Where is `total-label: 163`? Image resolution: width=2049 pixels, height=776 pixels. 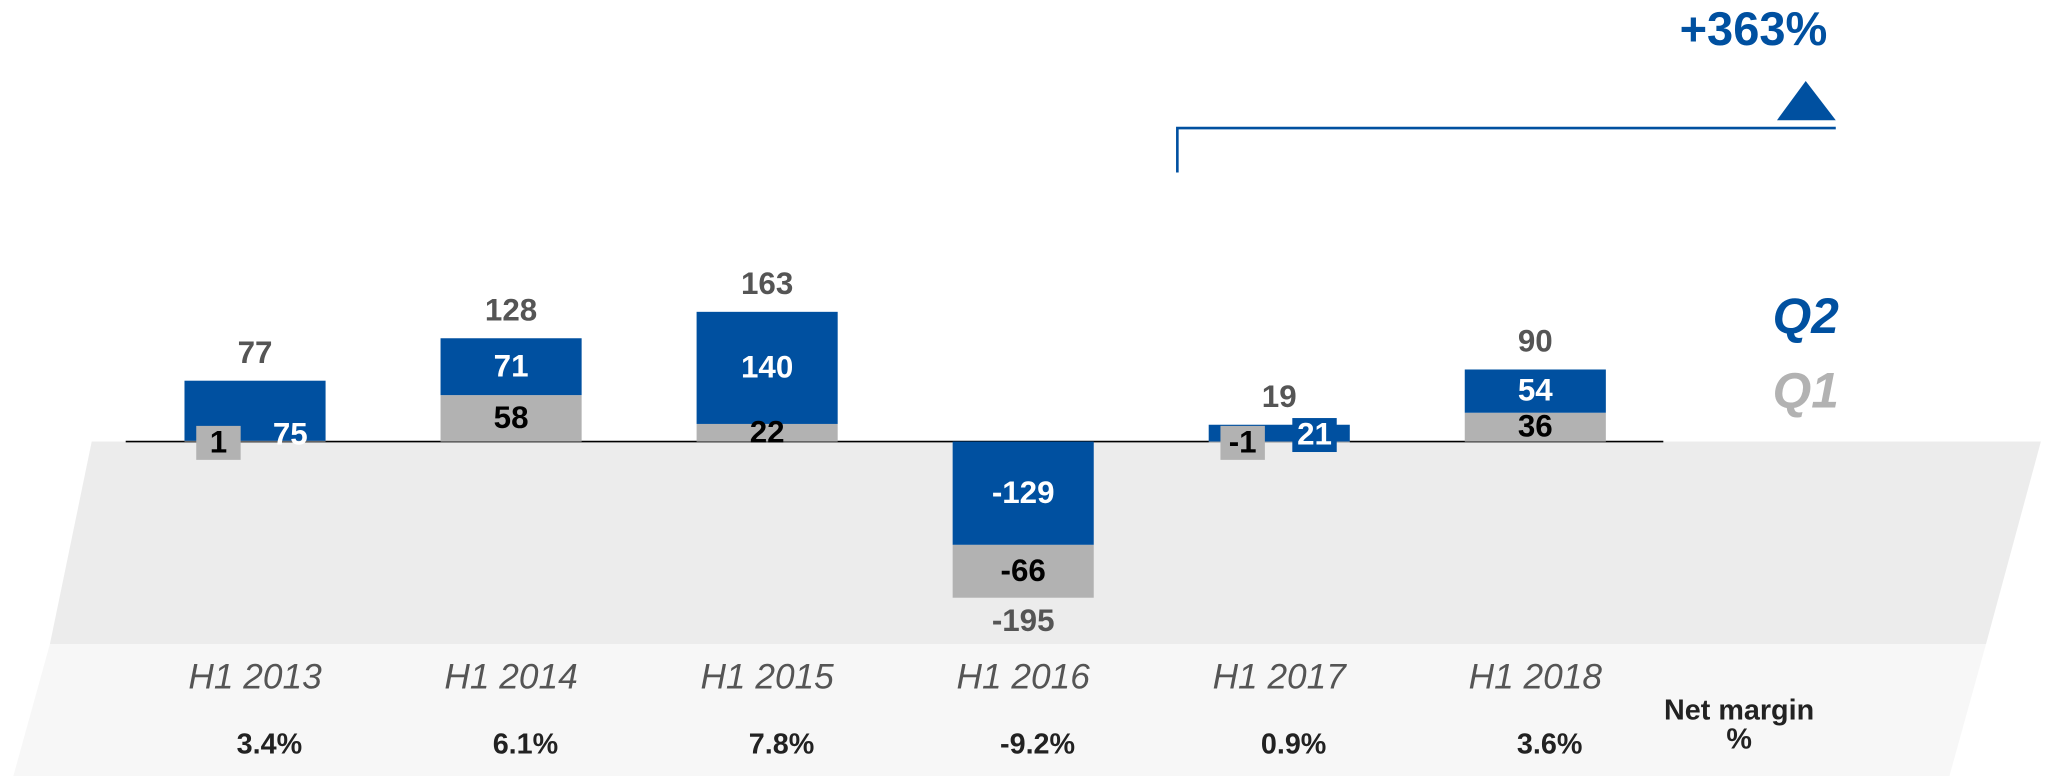 total-label: 163 is located at coordinates (767, 283).